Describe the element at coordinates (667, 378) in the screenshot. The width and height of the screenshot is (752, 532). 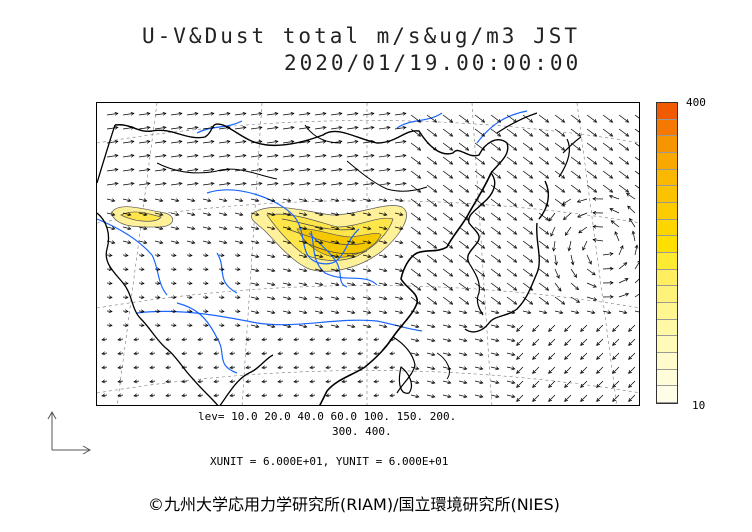
I see `colorbar-segment` at that location.